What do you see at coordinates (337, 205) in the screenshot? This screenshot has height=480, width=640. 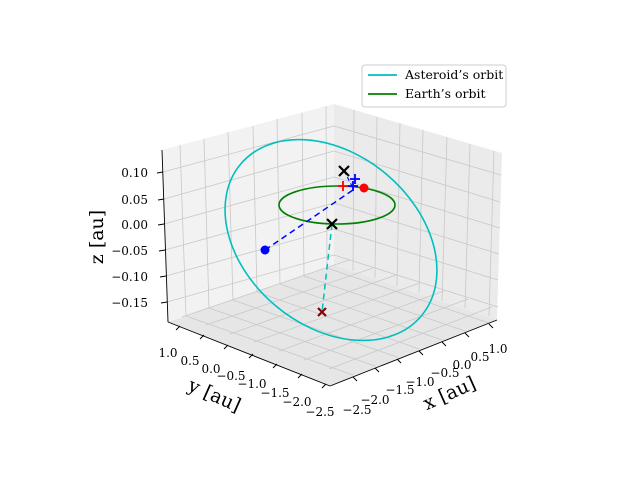 I see `earth-orbit-line` at bounding box center [337, 205].